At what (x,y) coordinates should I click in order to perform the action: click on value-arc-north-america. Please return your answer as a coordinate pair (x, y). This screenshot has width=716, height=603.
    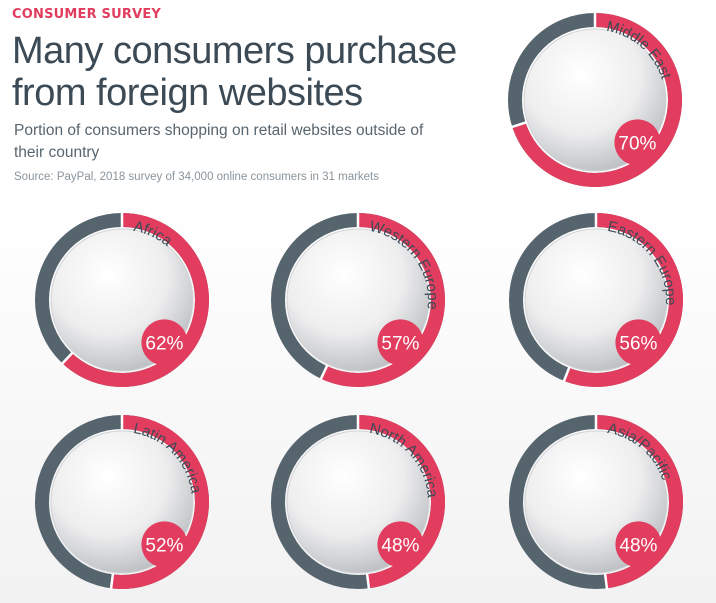
    Looking at the image, I should click on (401, 502).